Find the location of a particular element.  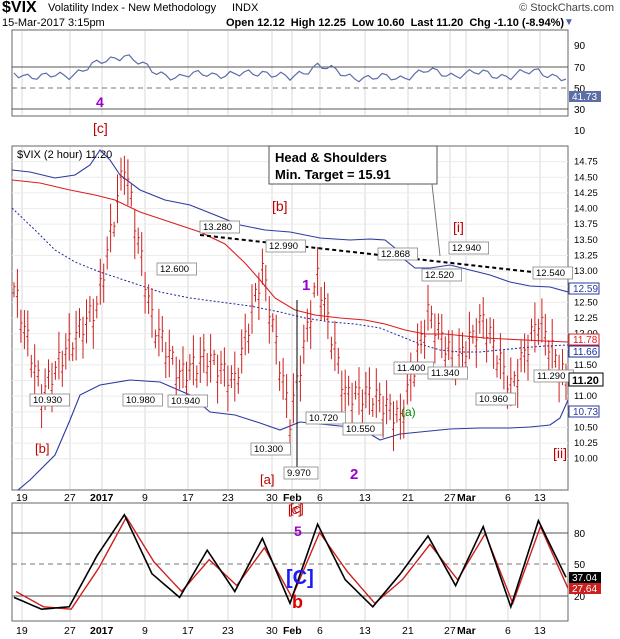

rsi-tick-50: 50 is located at coordinates (580, 89).